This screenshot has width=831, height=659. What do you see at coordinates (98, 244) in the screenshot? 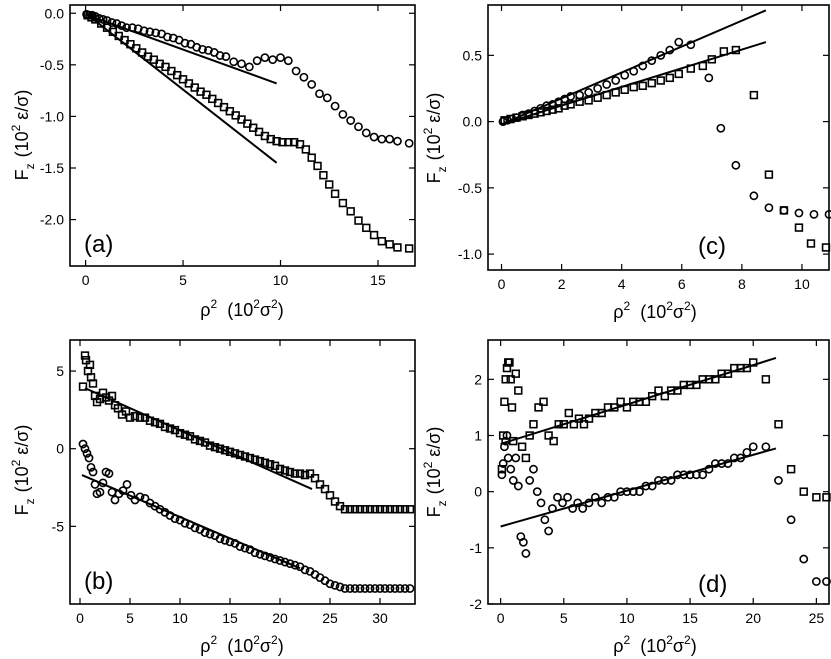
I see `panel-label: (a)` at bounding box center [98, 244].